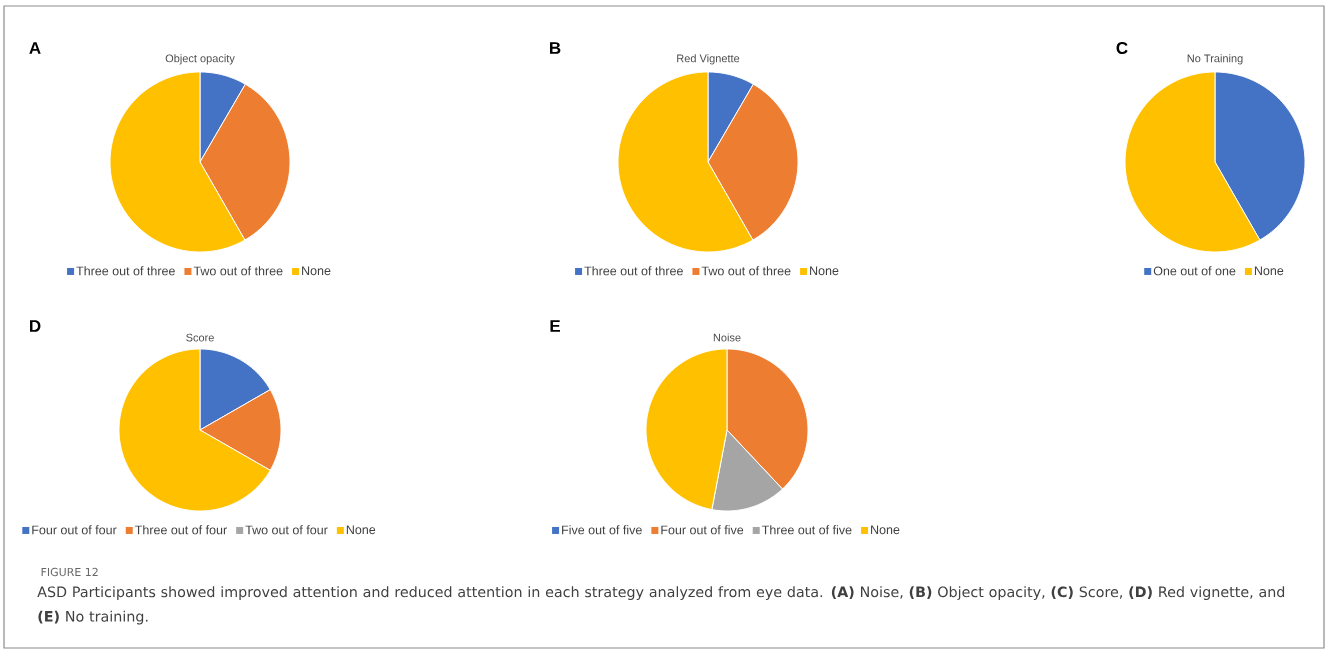  I want to click on legend-label: Three out of four, so click(181, 530).